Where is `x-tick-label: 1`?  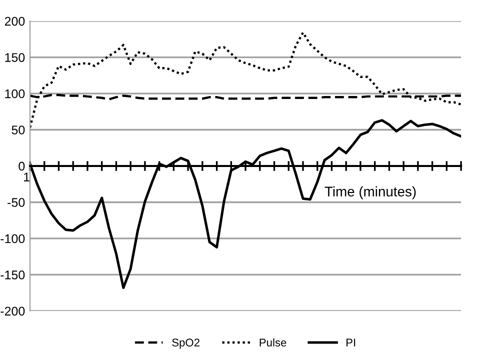
x-tick-label: 1 is located at coordinates (27, 177).